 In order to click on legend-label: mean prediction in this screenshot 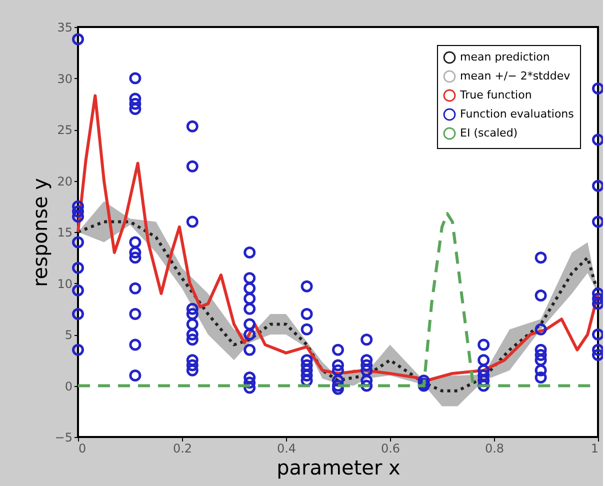, I will do `click(505, 57)`.